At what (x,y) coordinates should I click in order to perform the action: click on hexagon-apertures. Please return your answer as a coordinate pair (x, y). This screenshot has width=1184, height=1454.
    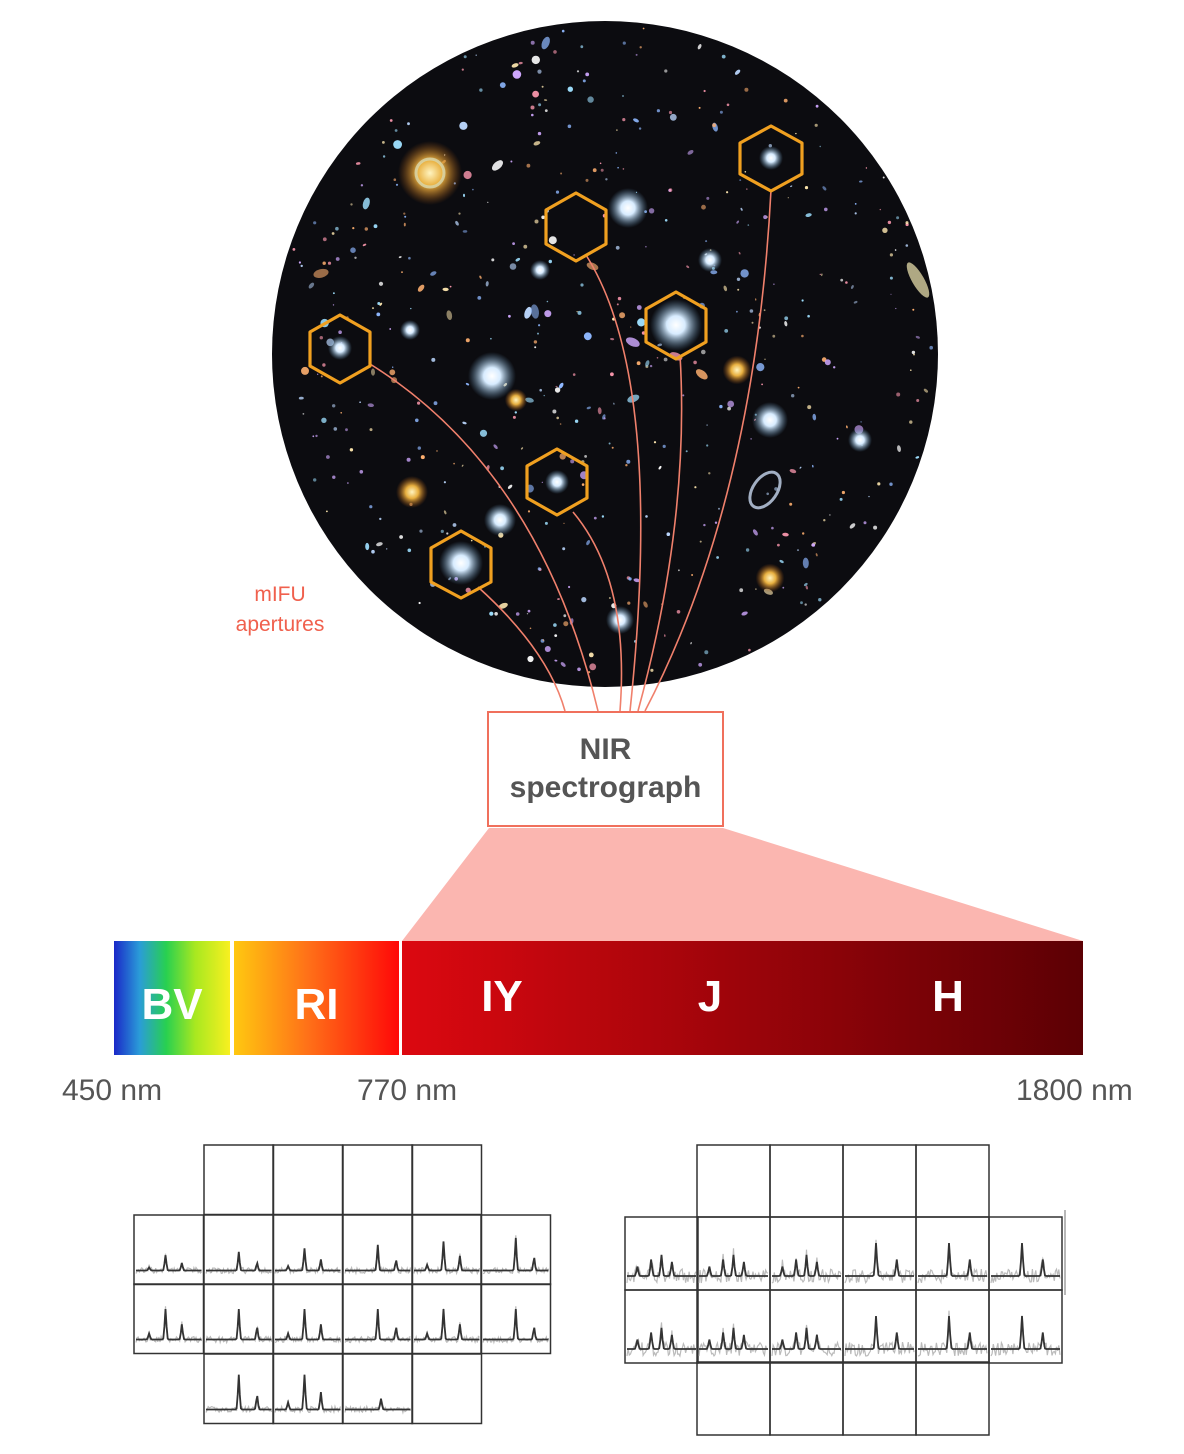
    Looking at the image, I should click on (556, 362).